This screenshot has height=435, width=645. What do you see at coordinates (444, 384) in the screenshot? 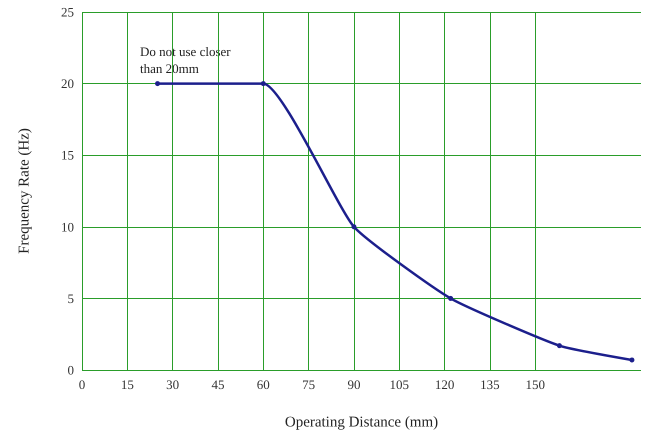
I see `x-tick-label: 120` at bounding box center [444, 384].